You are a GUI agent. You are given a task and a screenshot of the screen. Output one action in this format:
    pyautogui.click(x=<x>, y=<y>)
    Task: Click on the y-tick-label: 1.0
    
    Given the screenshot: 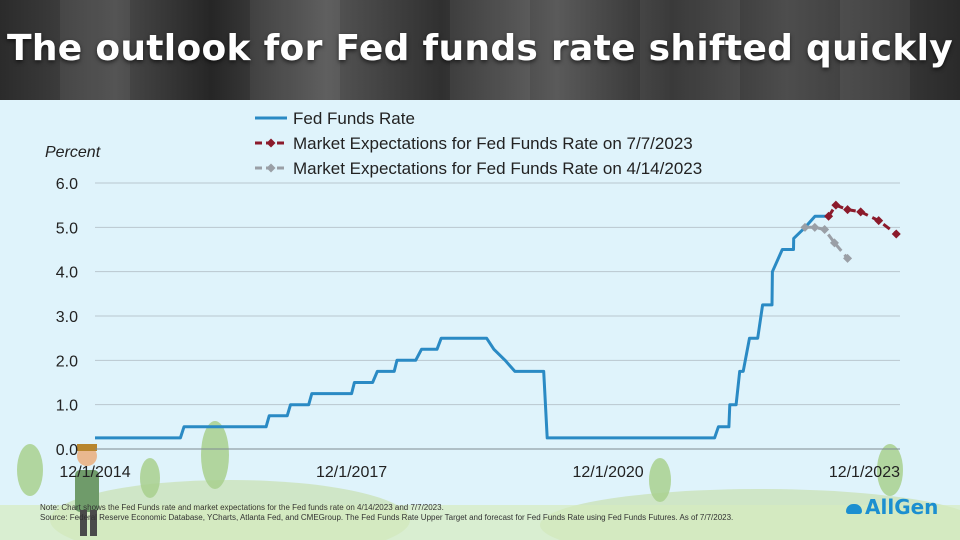 What is the action you would take?
    pyautogui.click(x=67, y=406)
    